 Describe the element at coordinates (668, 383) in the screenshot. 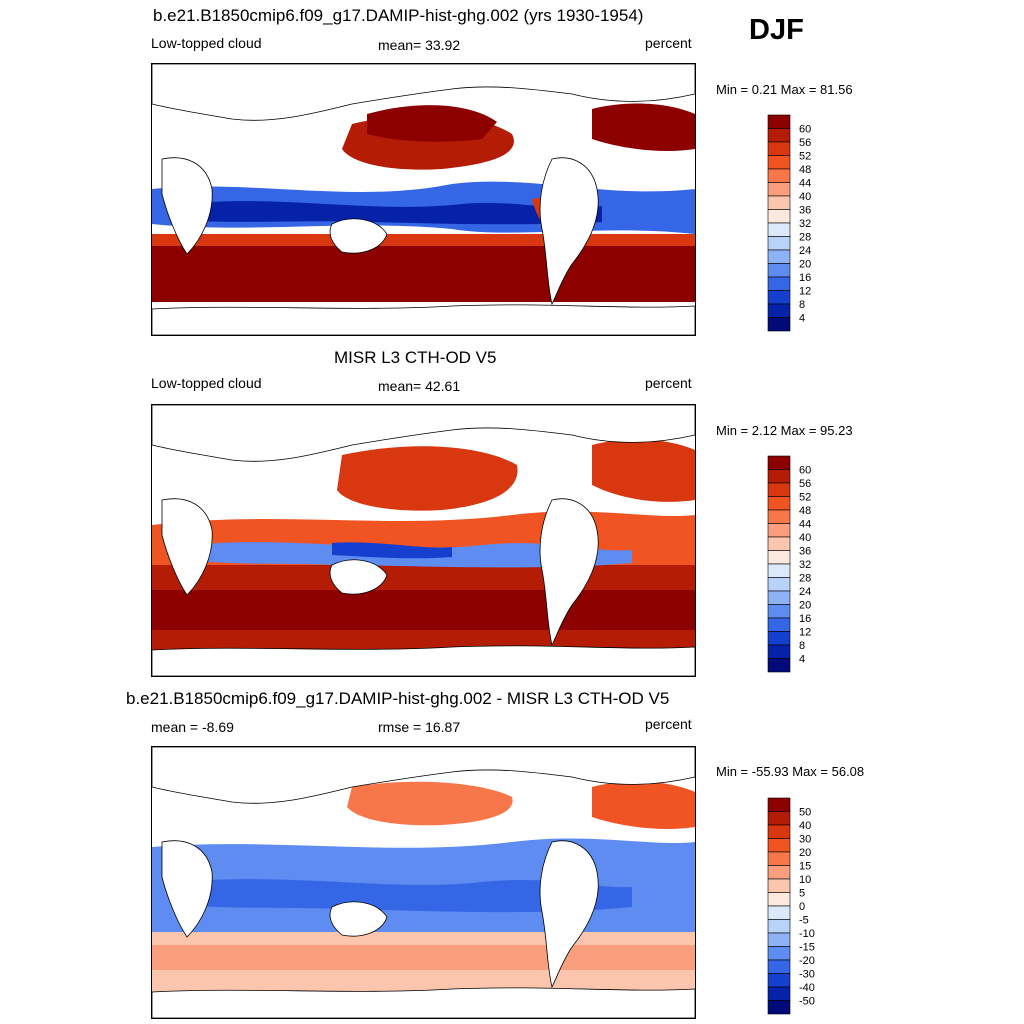

I see `panel-2-units-label: percent` at that location.